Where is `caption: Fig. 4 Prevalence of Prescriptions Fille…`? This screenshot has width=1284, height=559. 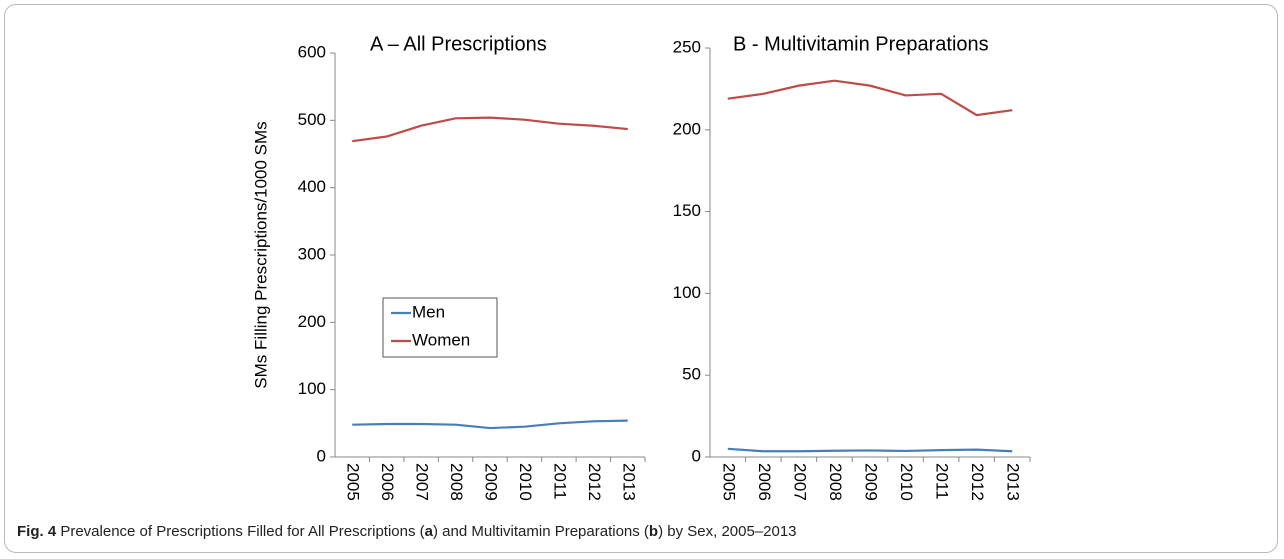 caption: Fig. 4 Prevalence of Prescriptions Fille… is located at coordinates (407, 531).